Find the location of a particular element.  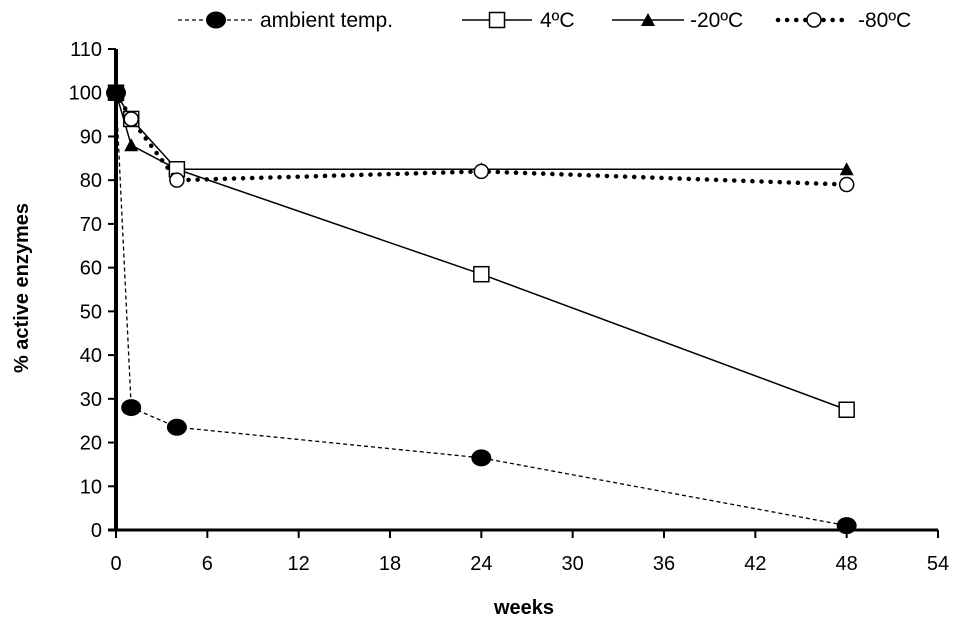

y-tick-label: 40 is located at coordinates (91, 356).